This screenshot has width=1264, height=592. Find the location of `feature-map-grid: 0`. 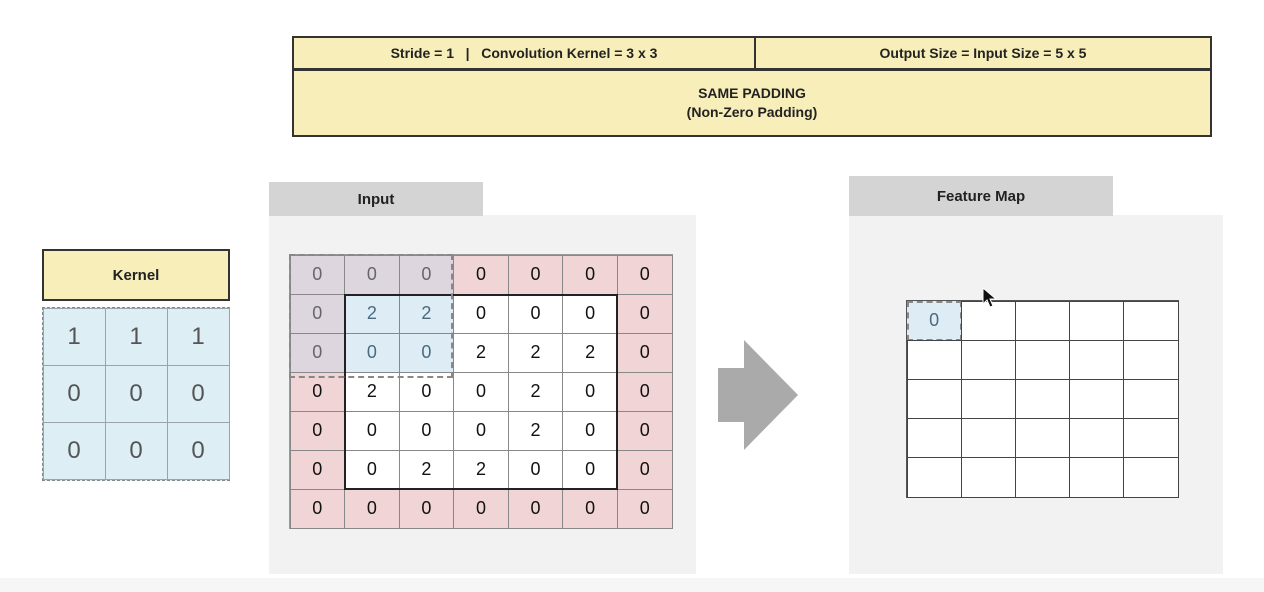

feature-map-grid: 0 is located at coordinates (1042, 399).